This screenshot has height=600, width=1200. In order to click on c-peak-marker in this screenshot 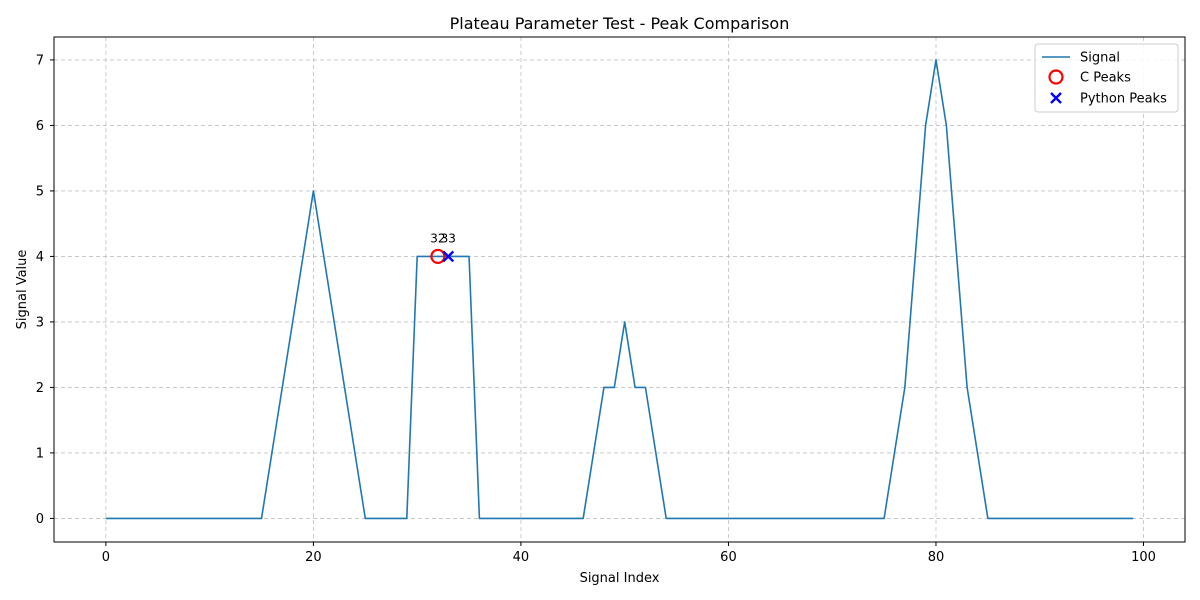, I will do `click(438, 256)`.